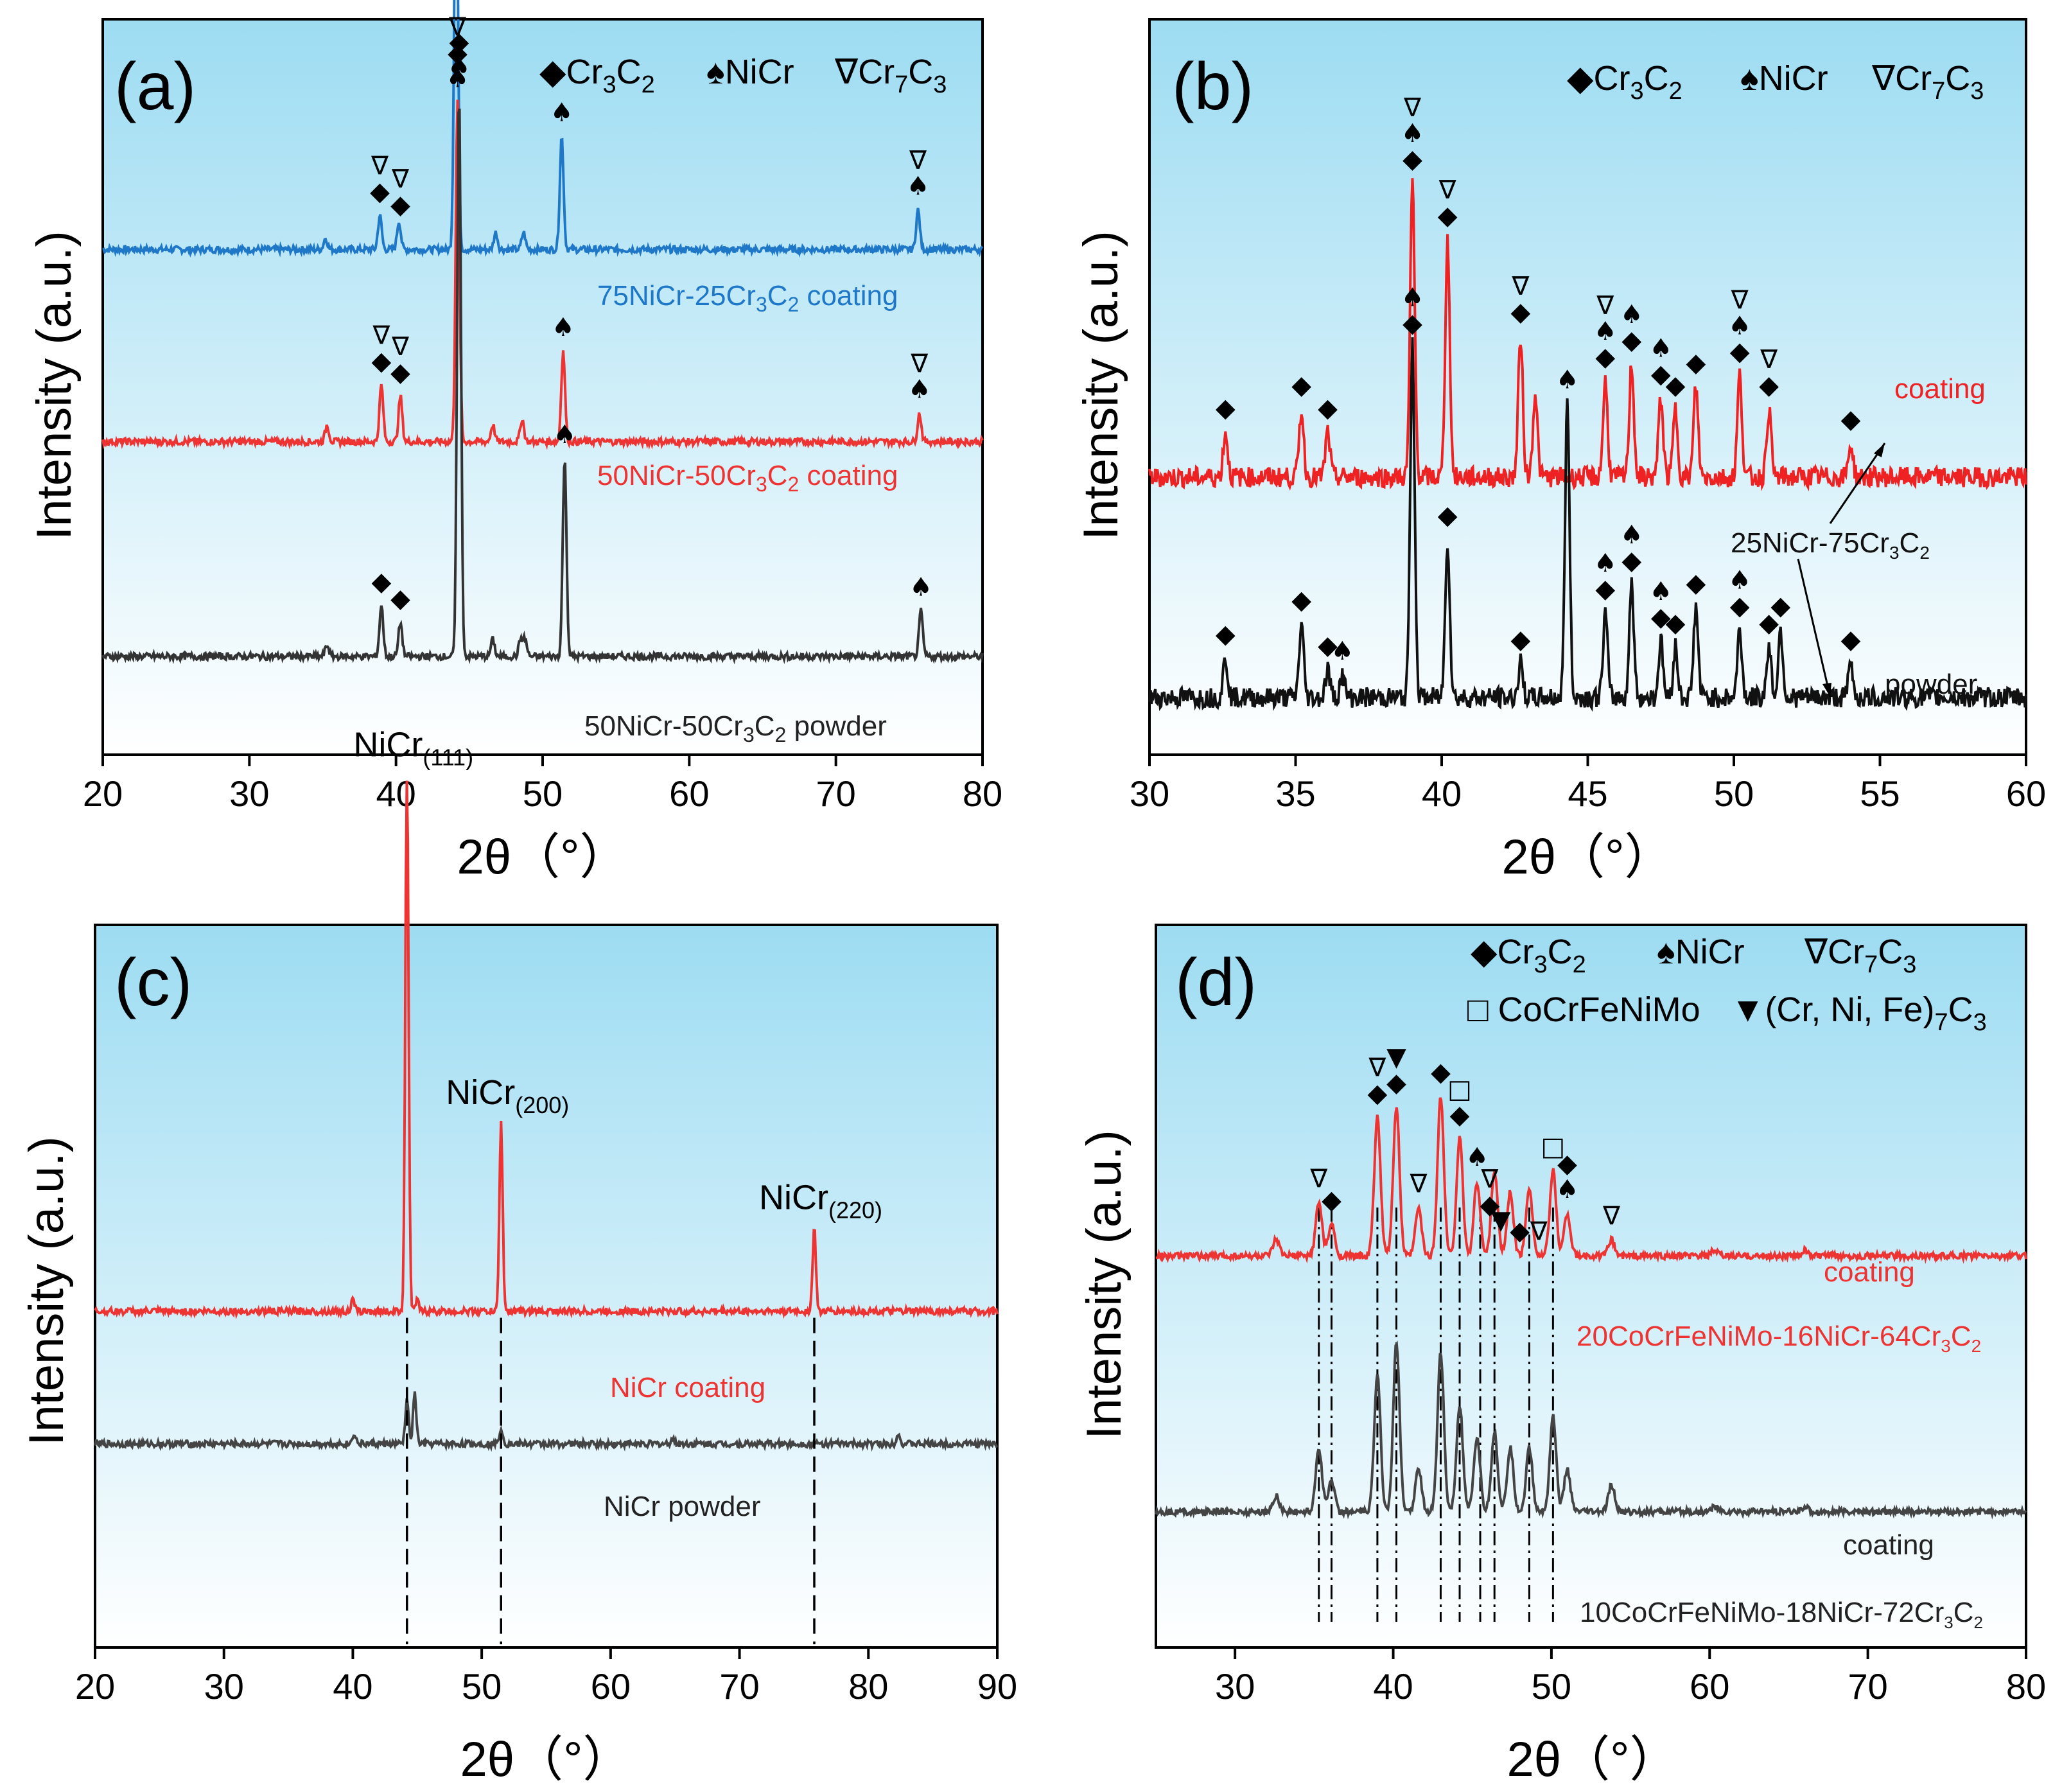 The width and height of the screenshot is (2071, 1792). Describe the element at coordinates (413, 747) in the screenshot. I see `peak-label: NiCr(111)` at that location.